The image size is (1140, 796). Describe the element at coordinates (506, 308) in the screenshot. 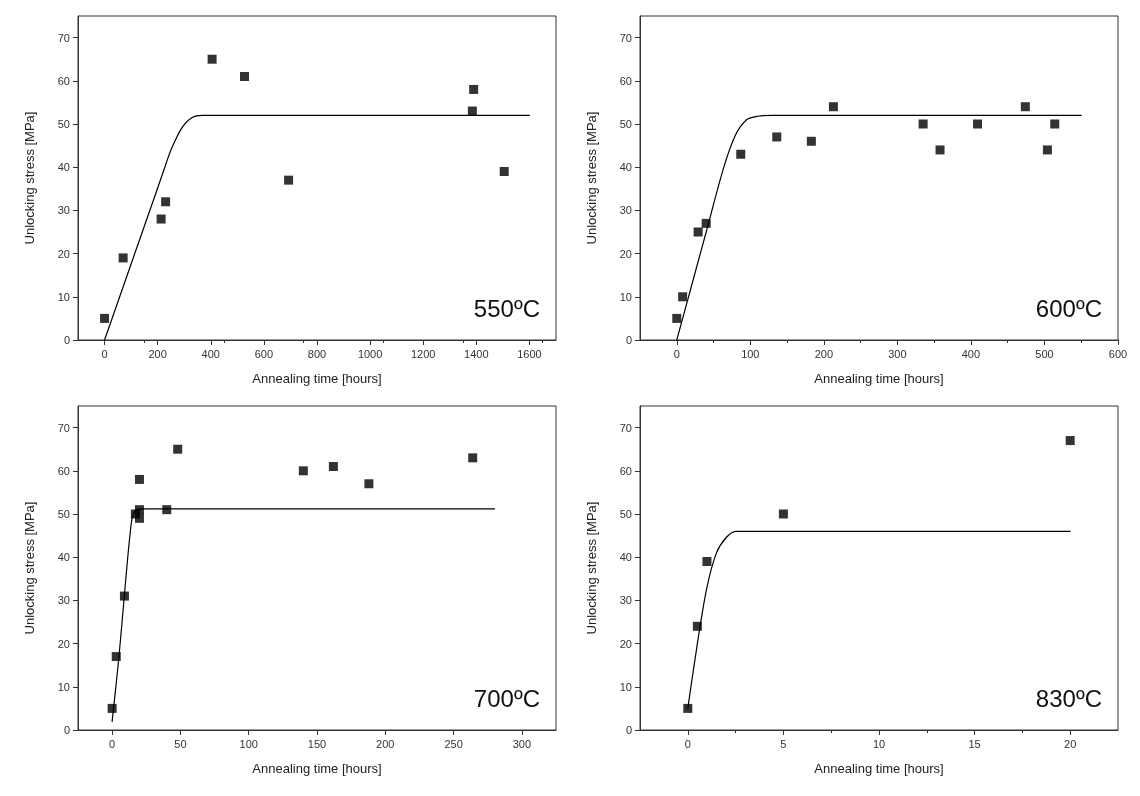

I see `annotation: 550ºC` at that location.